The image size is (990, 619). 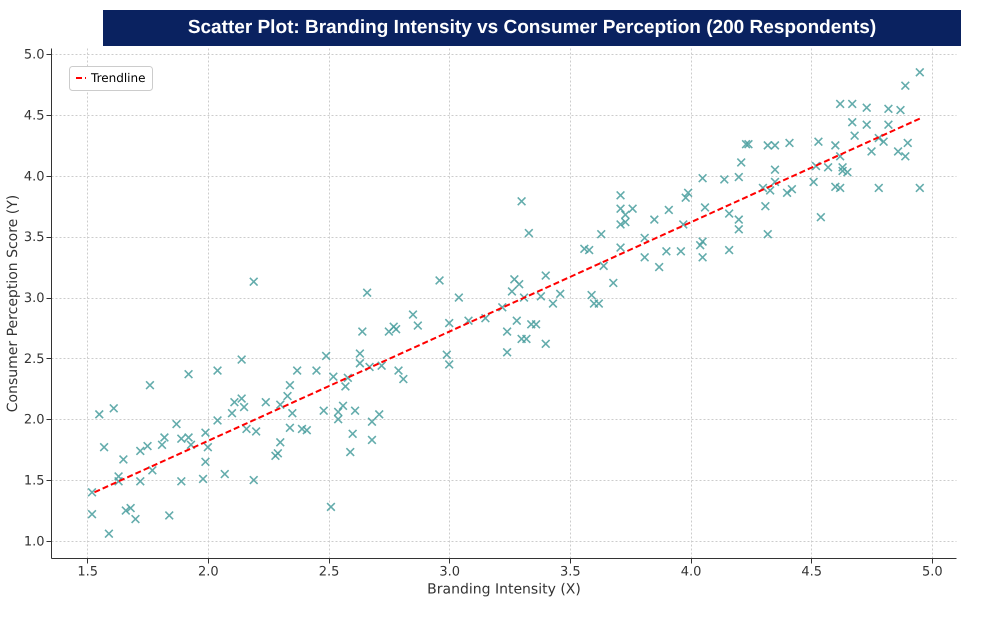 What do you see at coordinates (449, 572) in the screenshot?
I see `x-tick-label: 3.0` at bounding box center [449, 572].